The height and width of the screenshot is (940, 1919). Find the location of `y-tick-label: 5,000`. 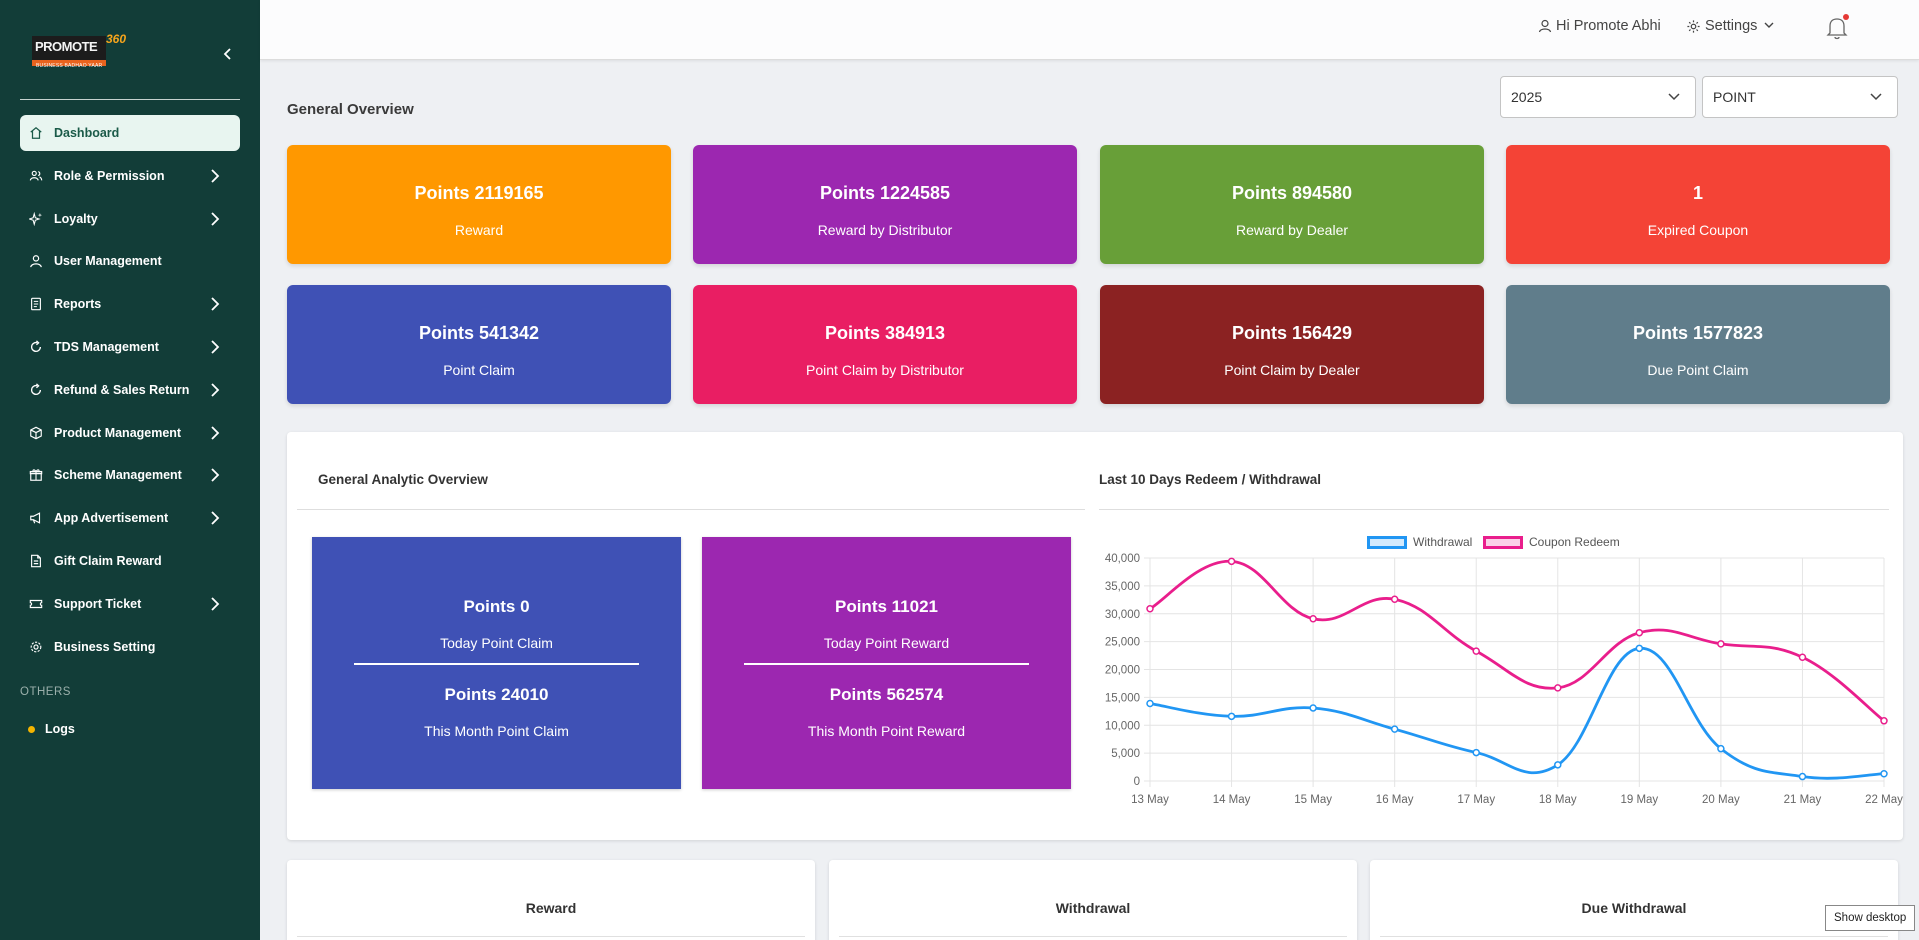

y-tick-label: 5,000 is located at coordinates (1125, 754).